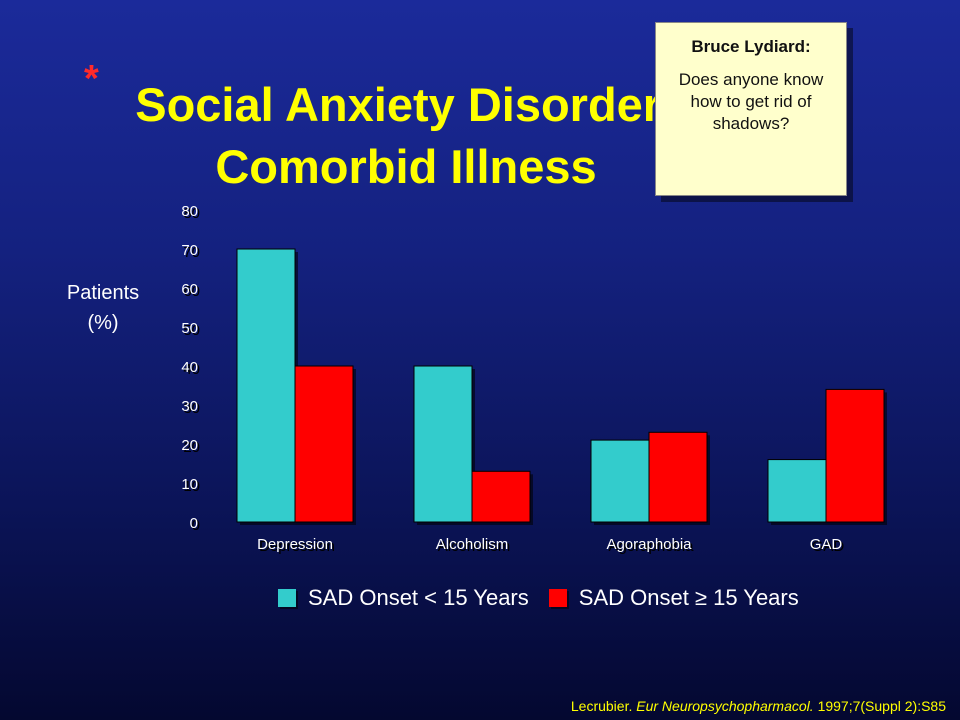 The image size is (960, 720). I want to click on legend-label-early-onset: SAD Onset < 15 Years, so click(418, 597).